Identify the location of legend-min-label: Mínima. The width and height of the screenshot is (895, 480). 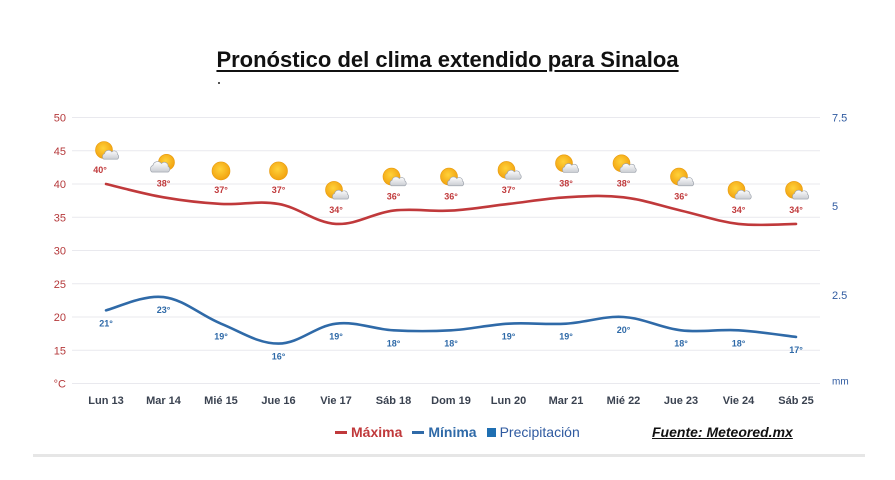
(452, 432).